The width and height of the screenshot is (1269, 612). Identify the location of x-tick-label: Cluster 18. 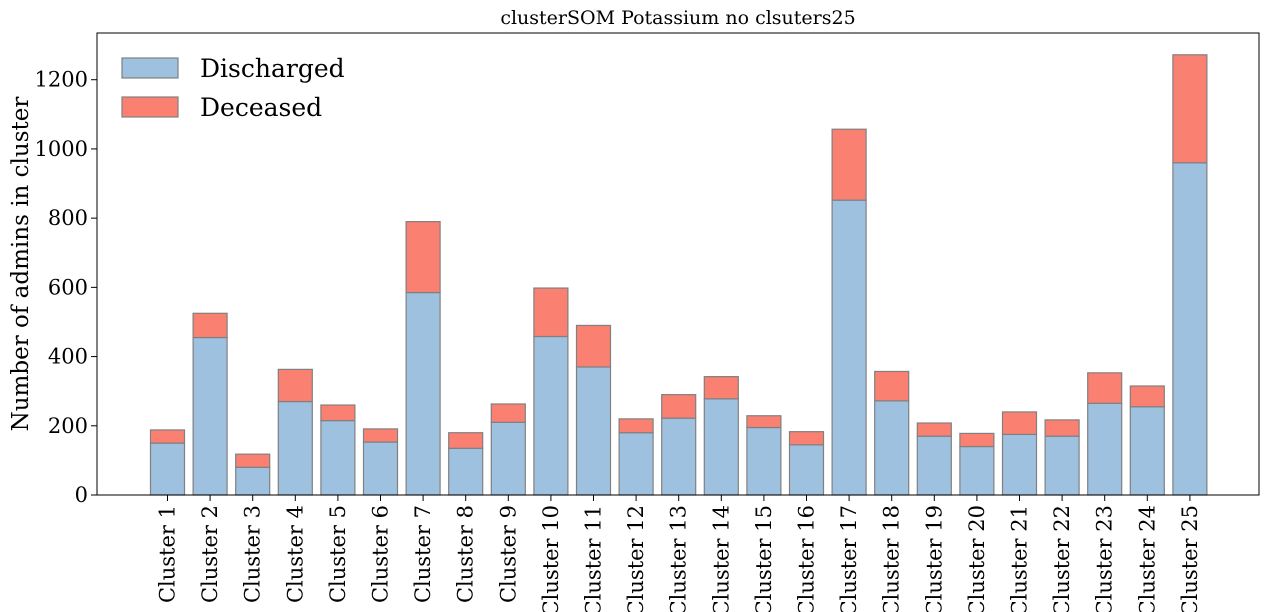
(892, 558).